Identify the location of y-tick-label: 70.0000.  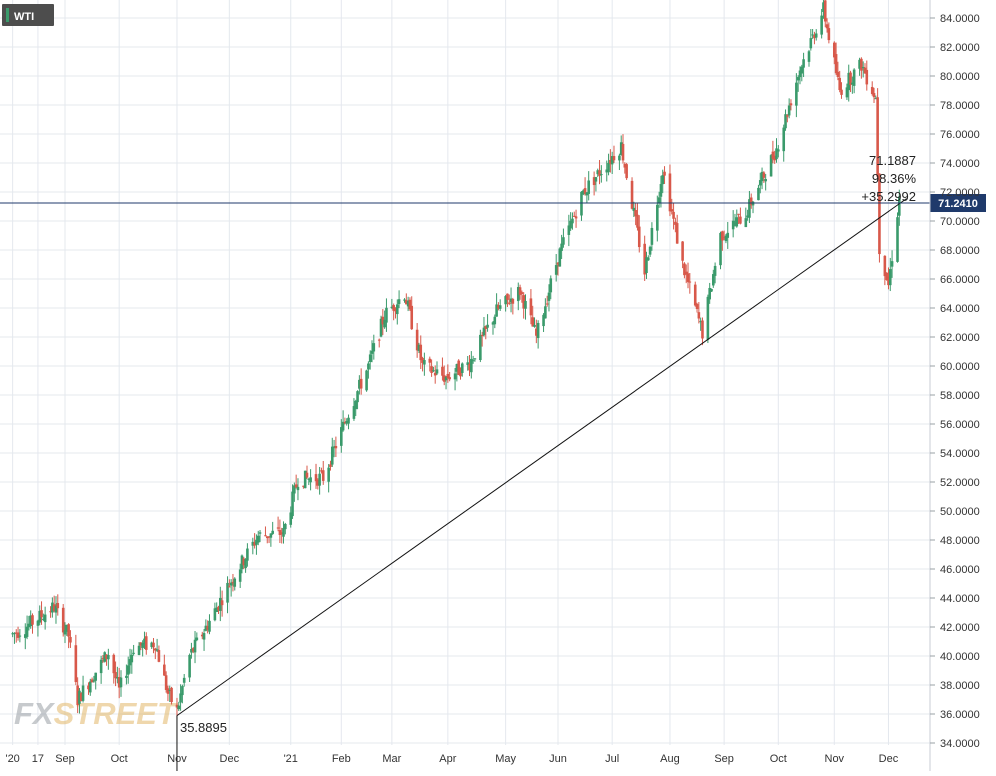
(960, 222).